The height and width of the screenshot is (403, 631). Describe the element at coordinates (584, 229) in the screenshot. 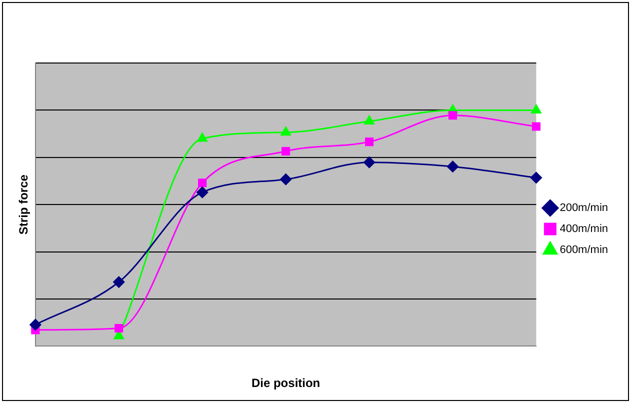

I see `legend-label: 400m/min` at that location.